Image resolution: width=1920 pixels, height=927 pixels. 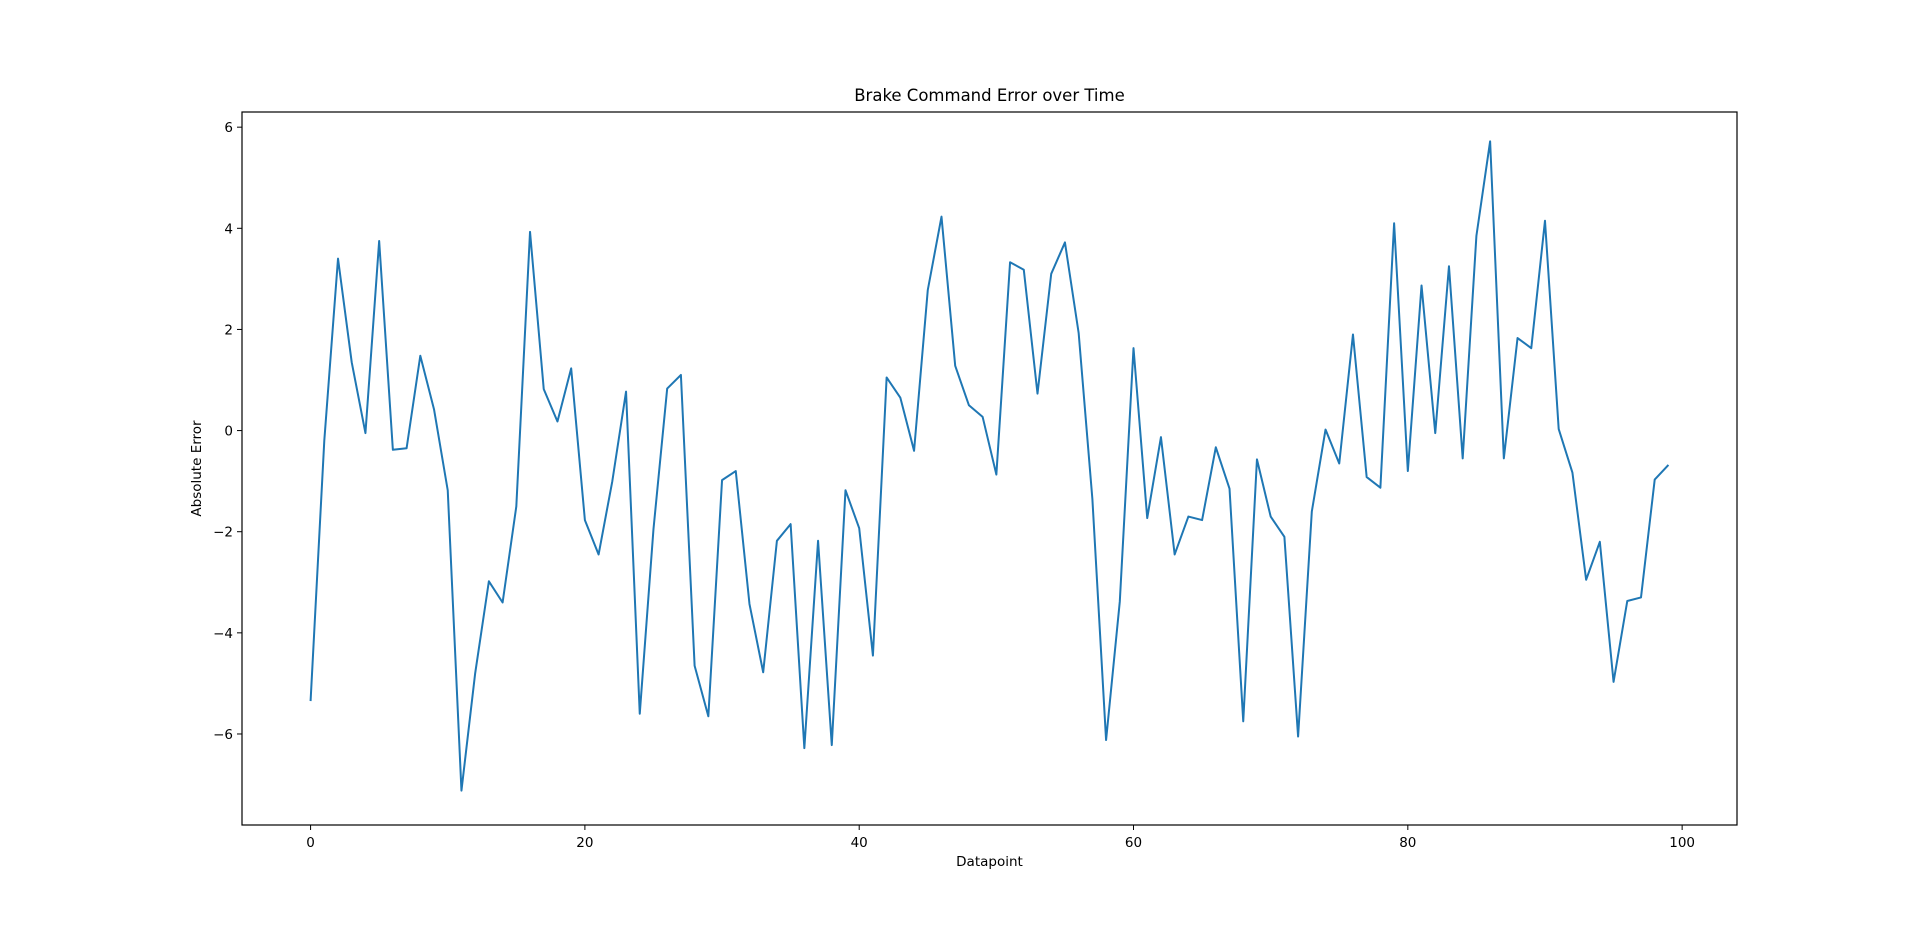 What do you see at coordinates (989, 95) in the screenshot?
I see `chart-title: Brake Command Error over Time` at bounding box center [989, 95].